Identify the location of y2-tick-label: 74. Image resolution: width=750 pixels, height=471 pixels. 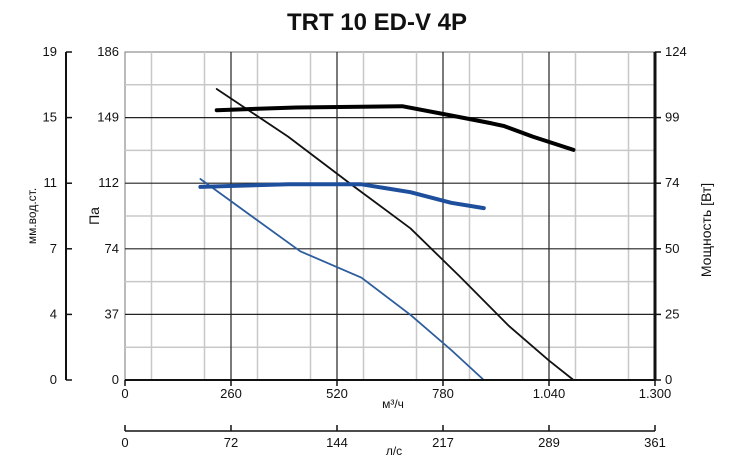
(672, 182).